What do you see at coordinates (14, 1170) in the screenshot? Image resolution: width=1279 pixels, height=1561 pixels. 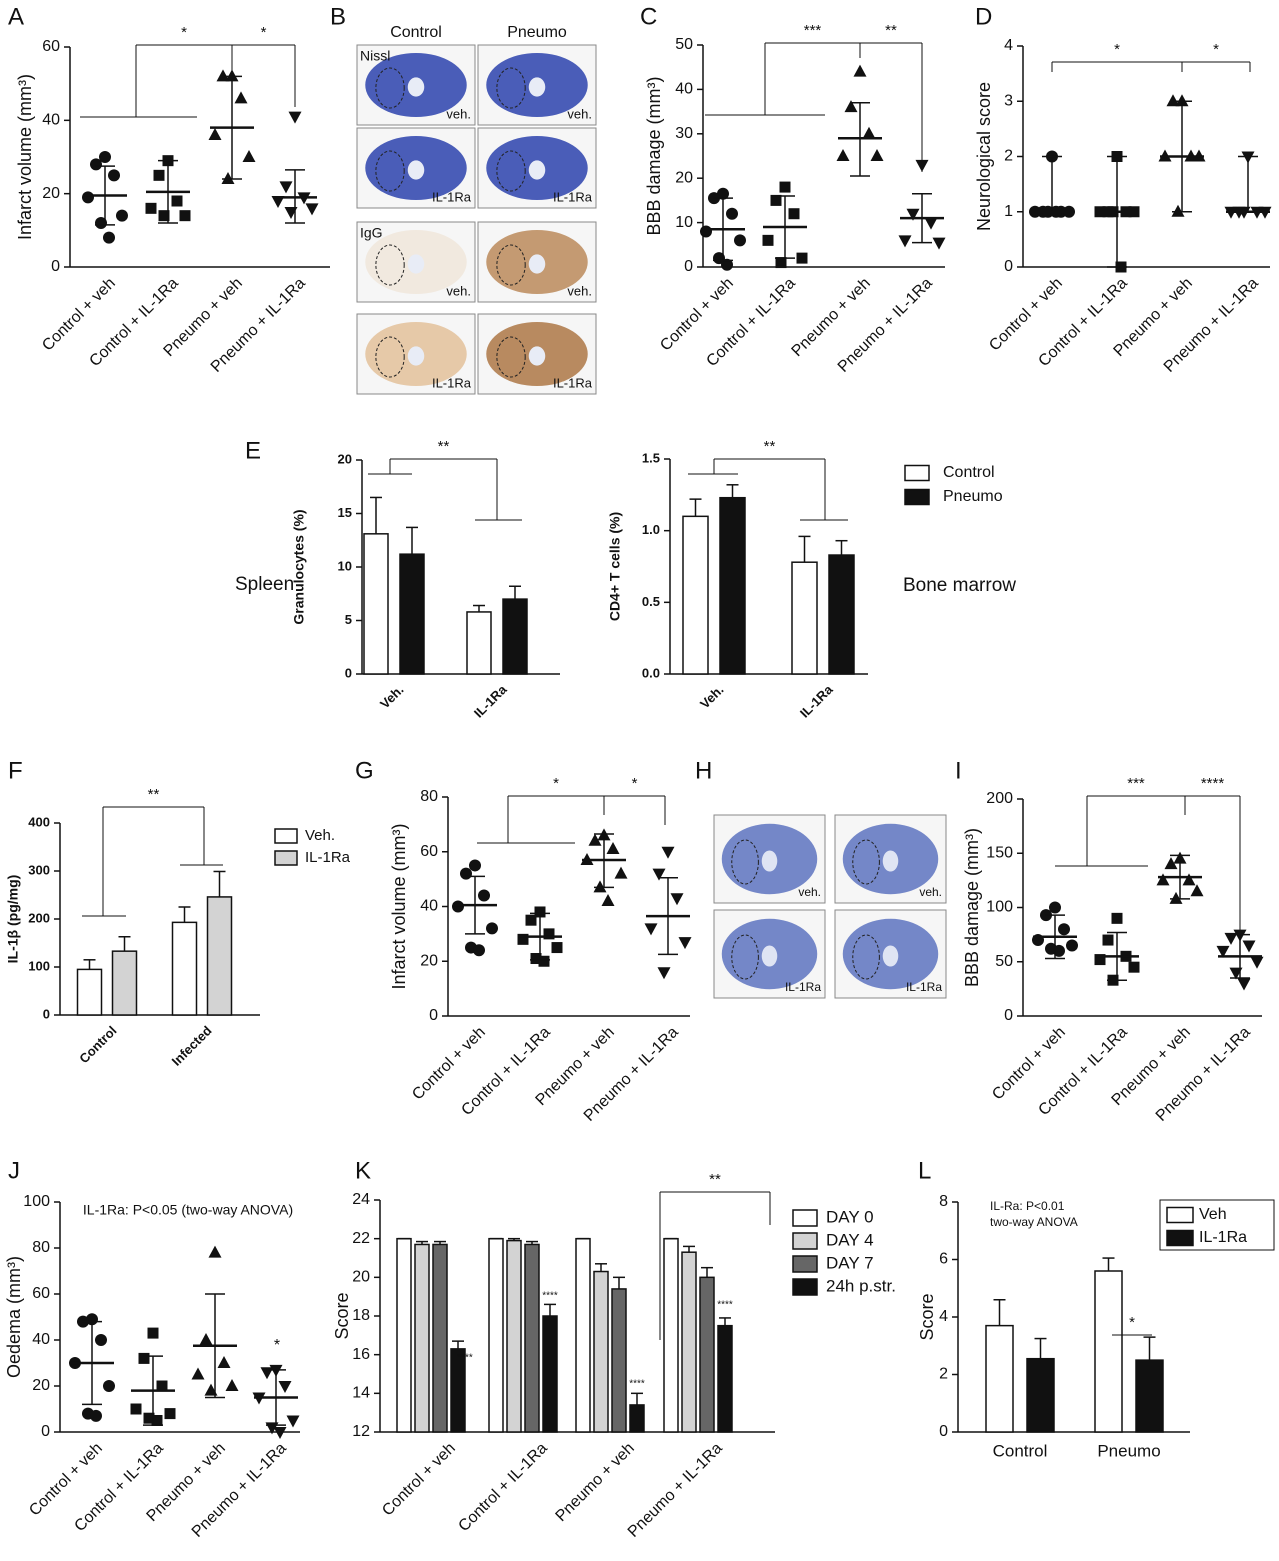 I see `panel-letter: J` at bounding box center [14, 1170].